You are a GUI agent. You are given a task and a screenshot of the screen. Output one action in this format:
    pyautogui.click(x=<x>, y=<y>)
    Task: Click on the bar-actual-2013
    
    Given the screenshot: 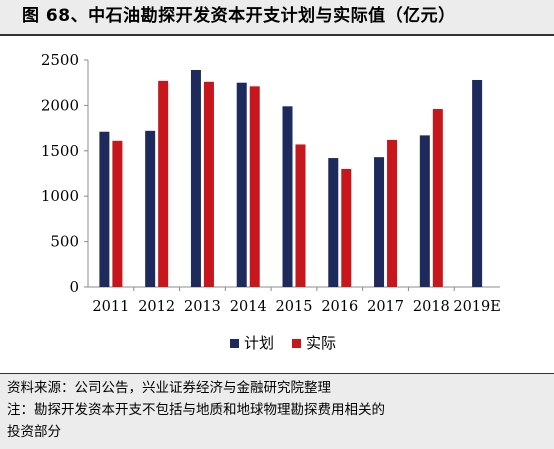 What is the action you would take?
    pyautogui.click(x=208, y=184)
    